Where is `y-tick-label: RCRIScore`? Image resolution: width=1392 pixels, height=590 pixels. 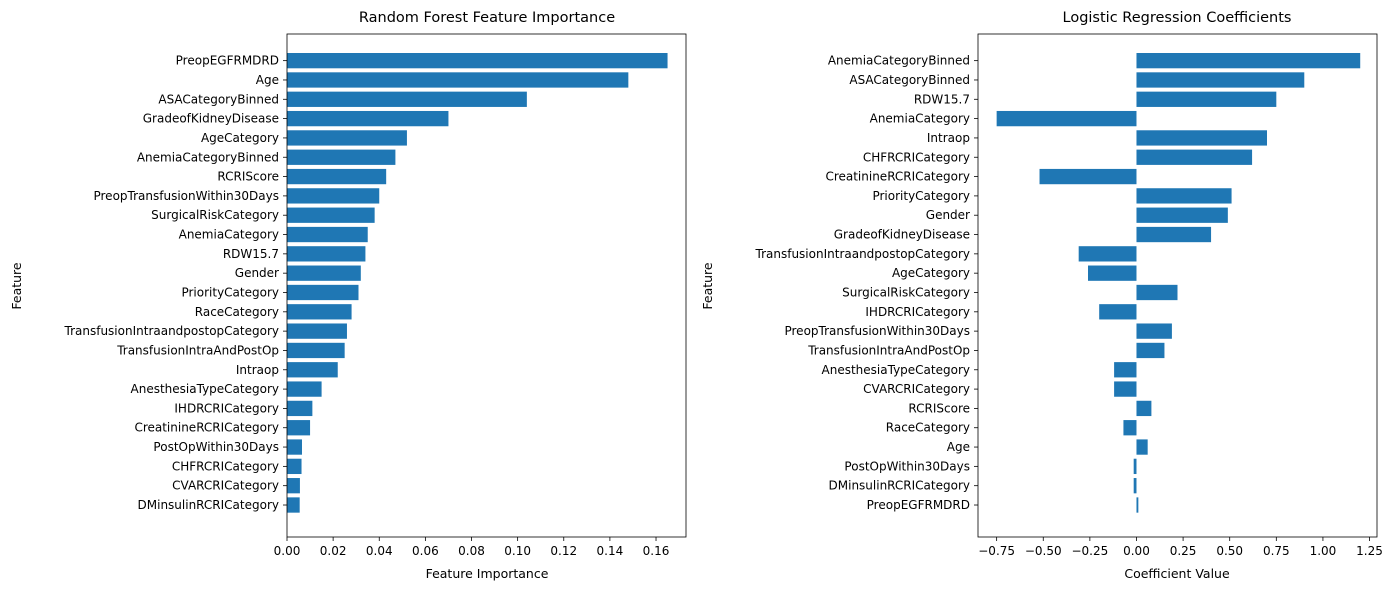
y-tick-label: RCRIScore is located at coordinates (939, 408).